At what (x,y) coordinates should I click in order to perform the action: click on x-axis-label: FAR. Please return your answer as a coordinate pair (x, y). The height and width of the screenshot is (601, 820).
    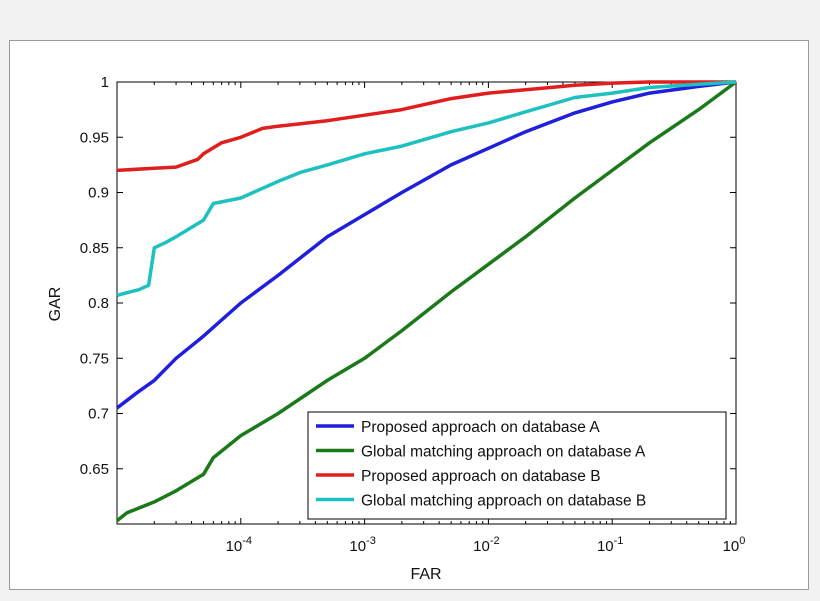
    Looking at the image, I should click on (425, 574).